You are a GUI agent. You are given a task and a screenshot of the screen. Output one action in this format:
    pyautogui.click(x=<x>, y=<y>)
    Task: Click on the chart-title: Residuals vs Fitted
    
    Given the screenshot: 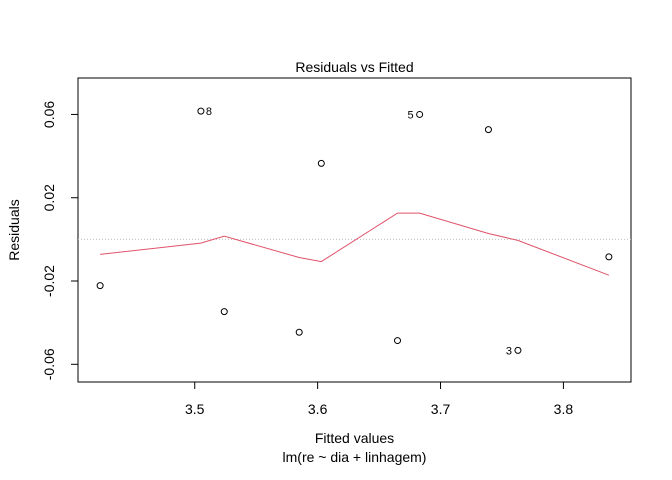 What is the action you would take?
    pyautogui.click(x=354, y=67)
    